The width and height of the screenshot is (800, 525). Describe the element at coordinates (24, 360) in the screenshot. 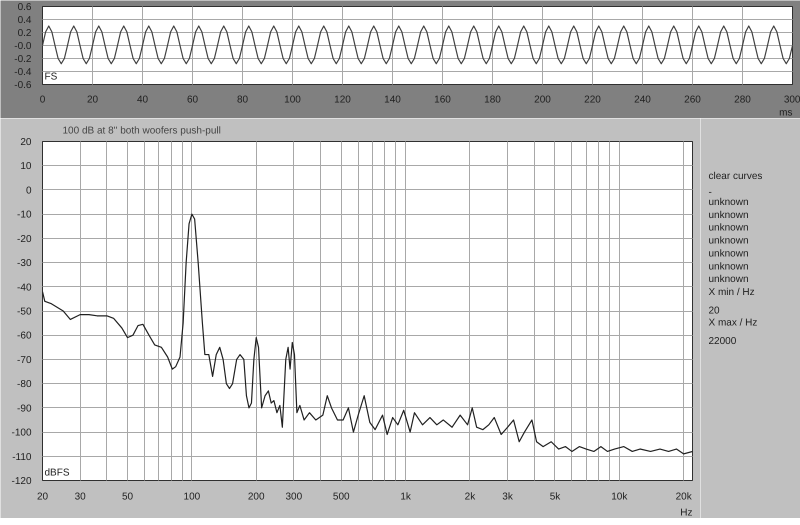

I see `y-tick-label: -70` at that location.